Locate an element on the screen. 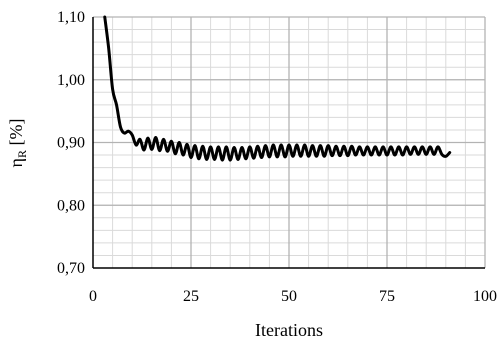 The height and width of the screenshot is (342, 501). x-axis-title: Iterations is located at coordinates (289, 330).